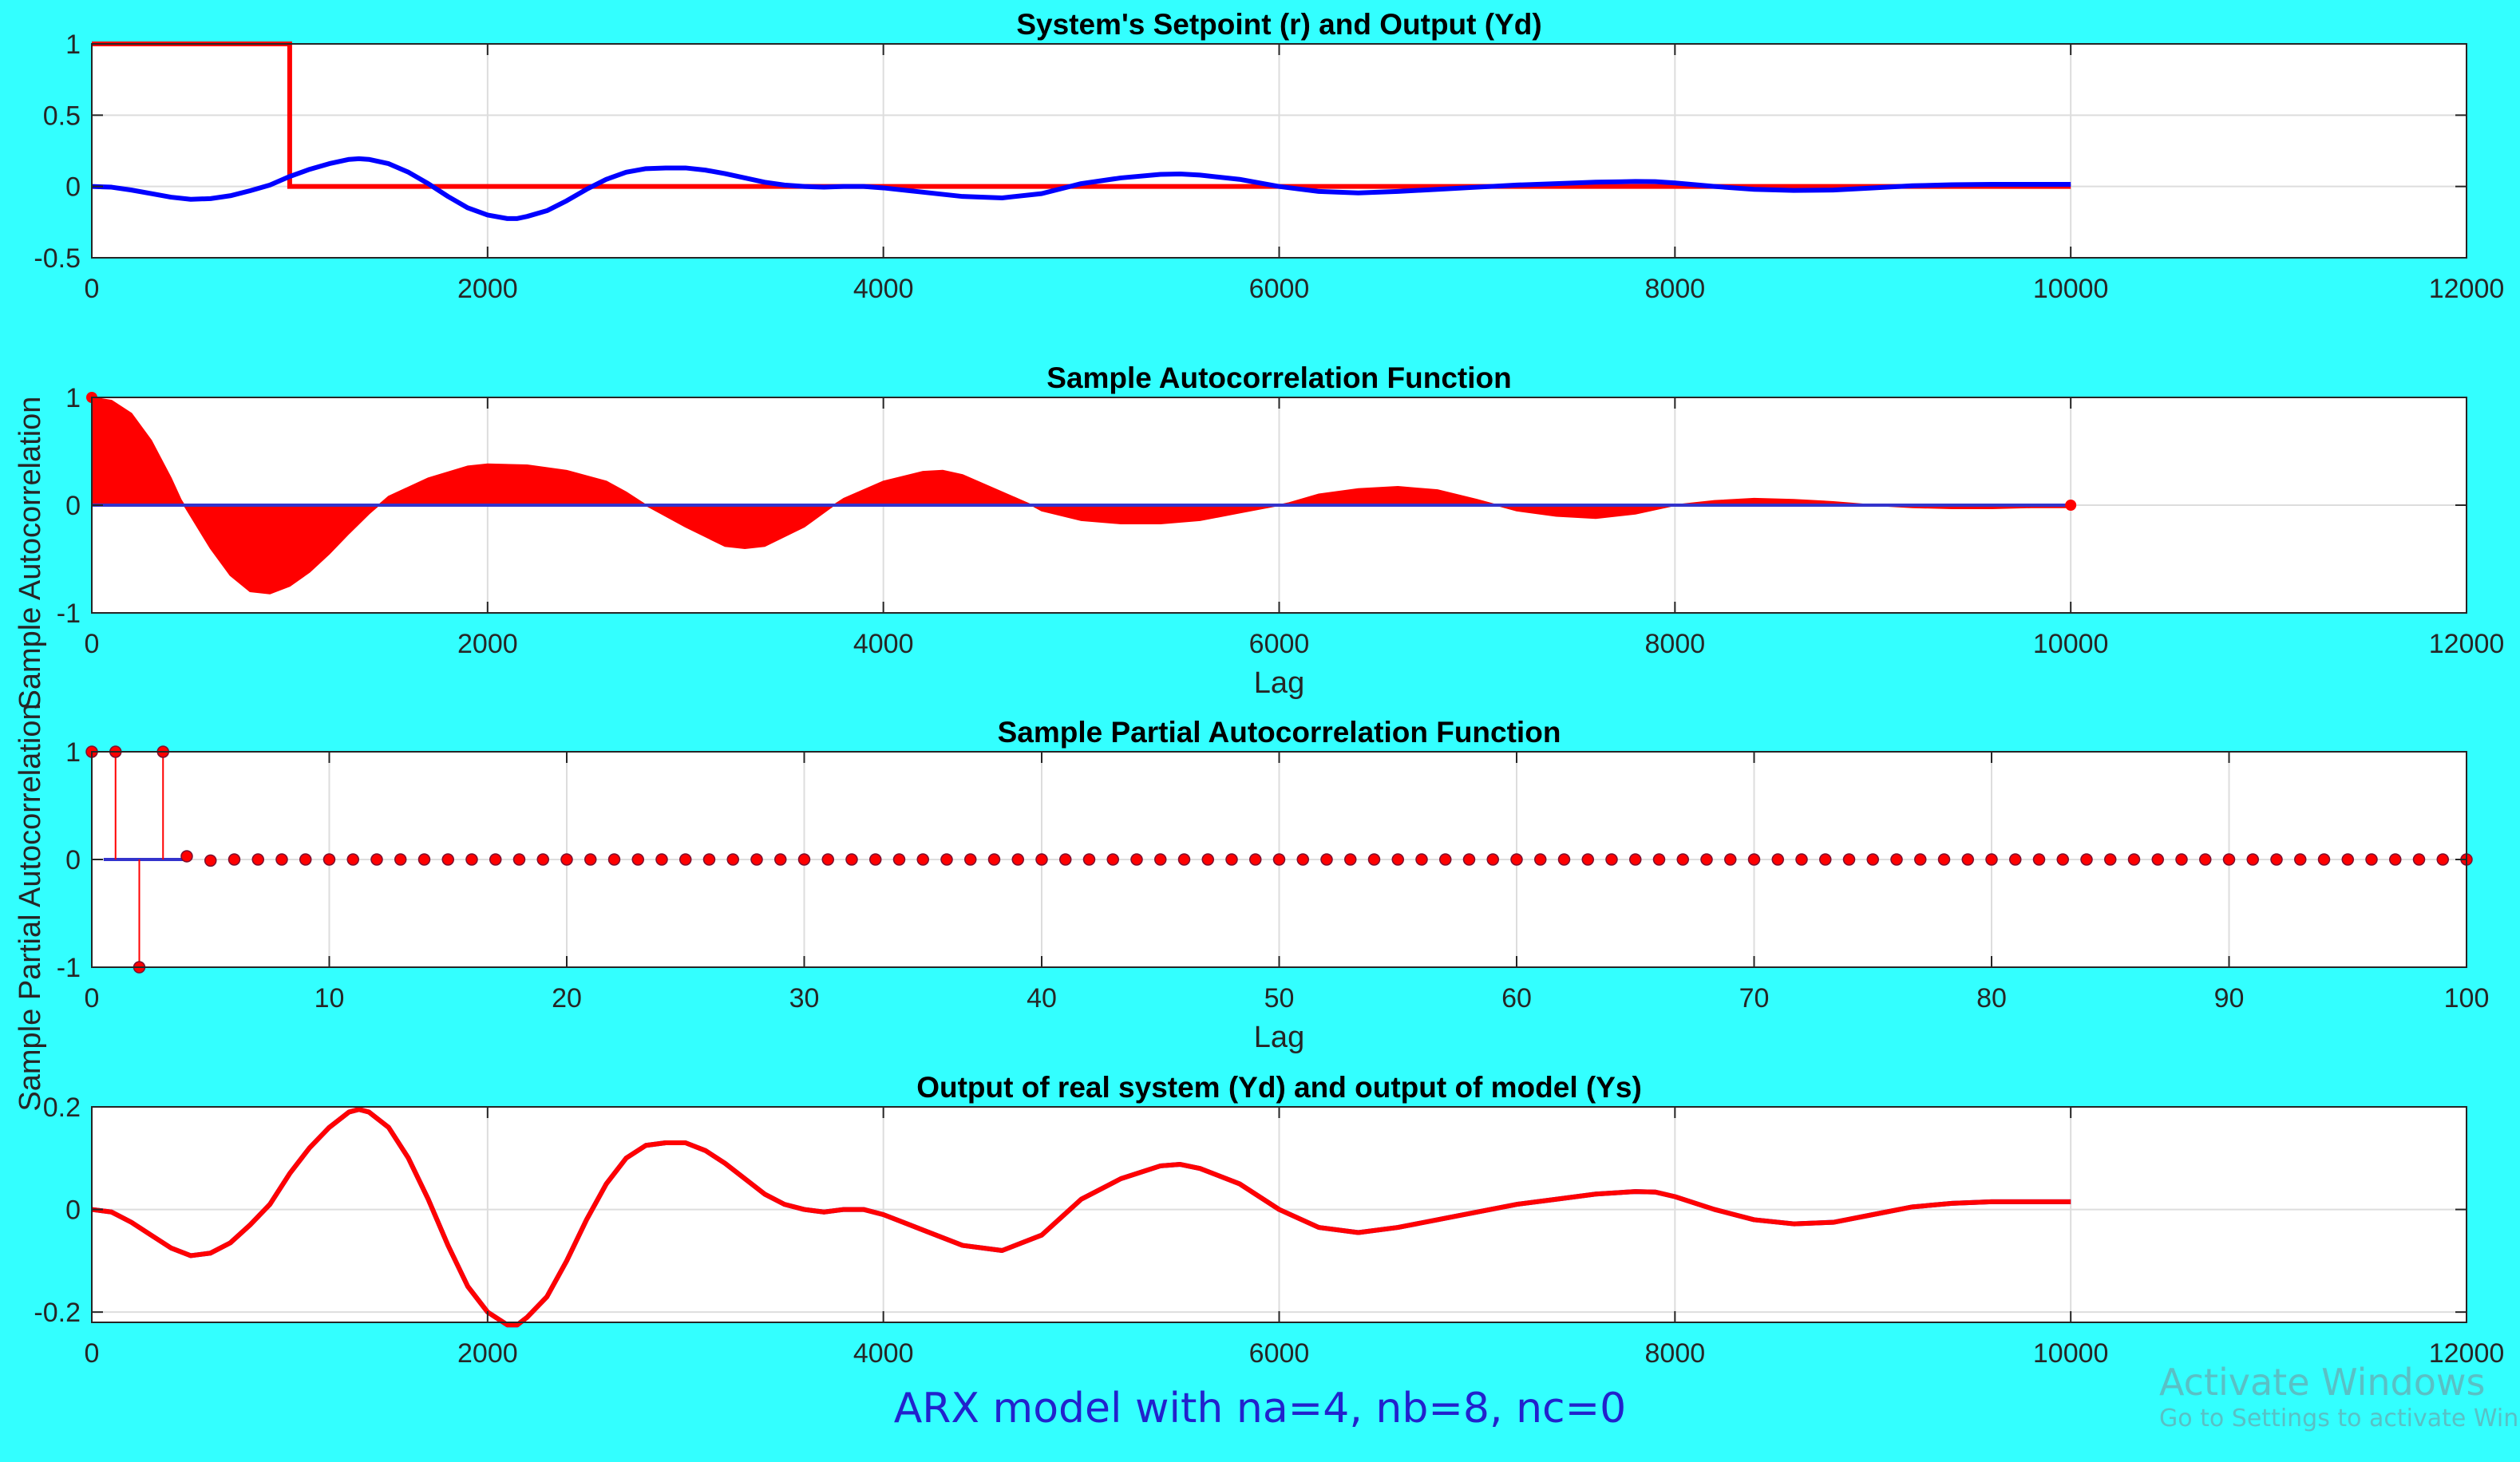  Describe the element at coordinates (73, 45) in the screenshot. I see `y-tick-label: 1` at that location.